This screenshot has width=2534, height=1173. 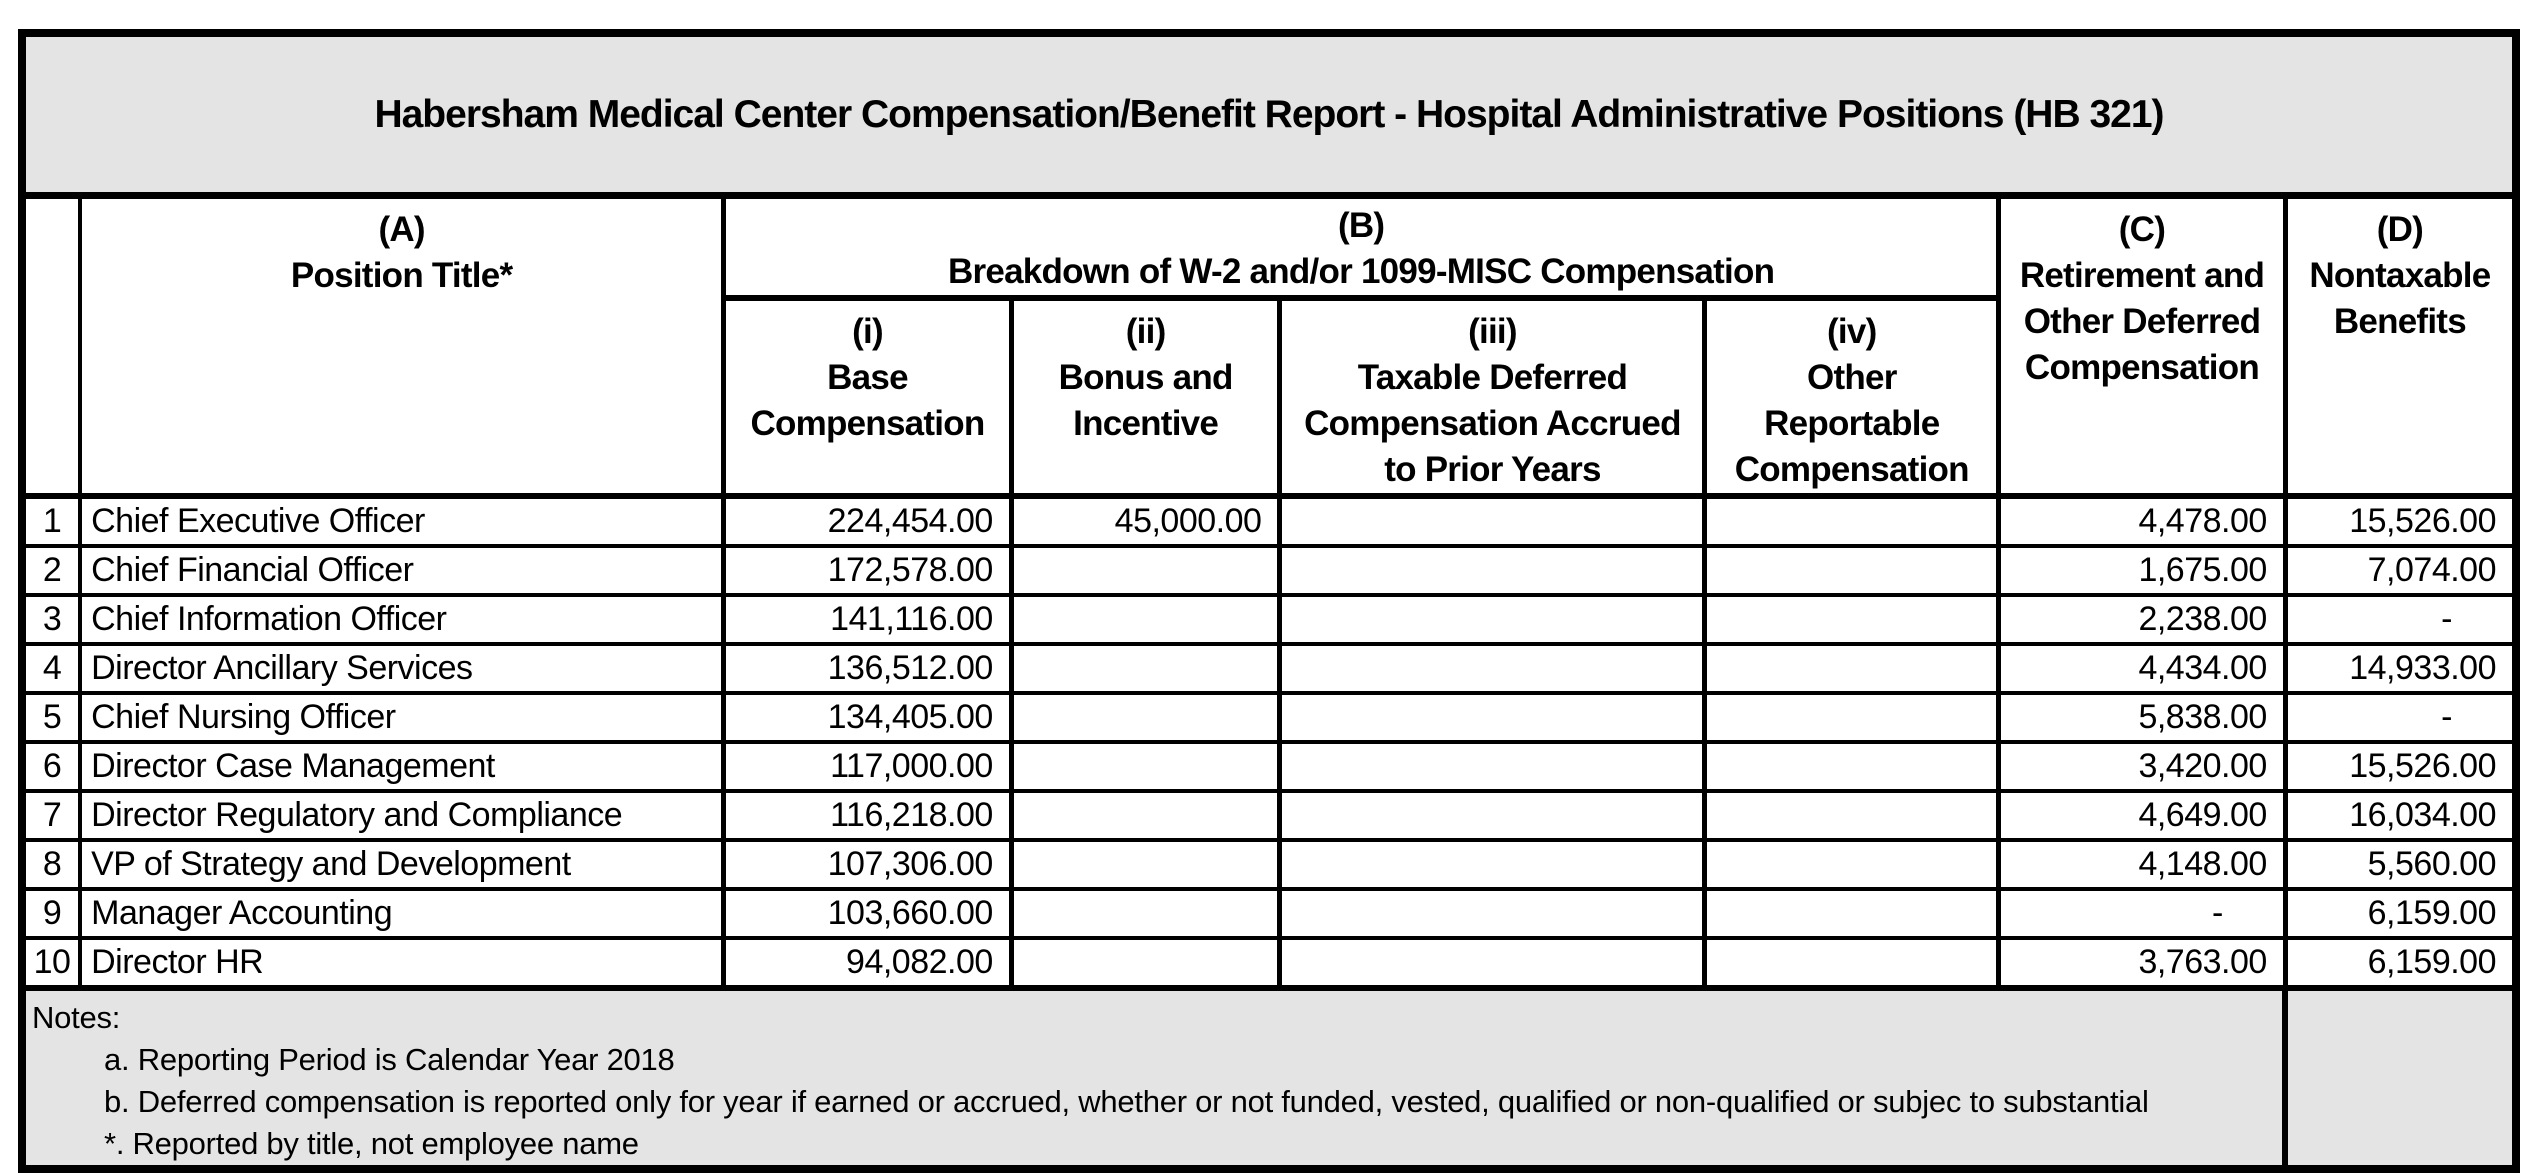 What do you see at coordinates (403, 964) in the screenshot?
I see `position-title-cell: Director HR` at bounding box center [403, 964].